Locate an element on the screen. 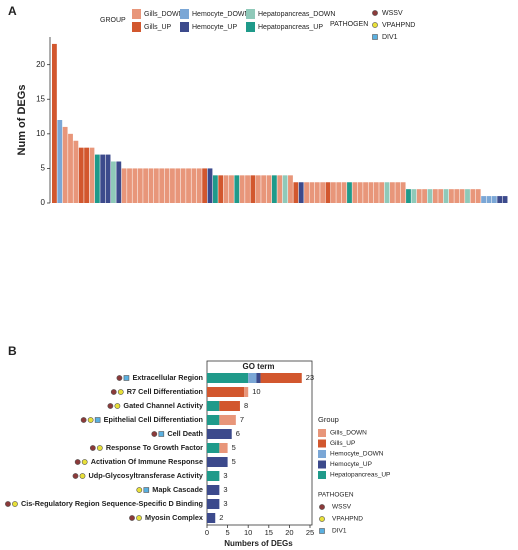  x-tick-label: 20 is located at coordinates (289, 532).